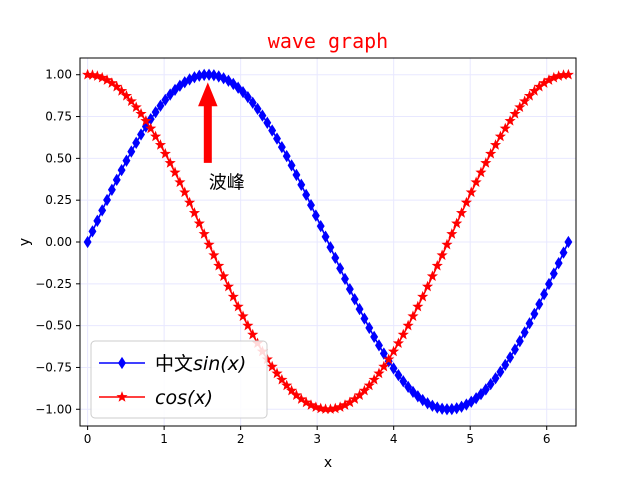 The width and height of the screenshot is (640, 480). What do you see at coordinates (58, 75) in the screenshot?
I see `y-tick-label: 1.00` at bounding box center [58, 75].